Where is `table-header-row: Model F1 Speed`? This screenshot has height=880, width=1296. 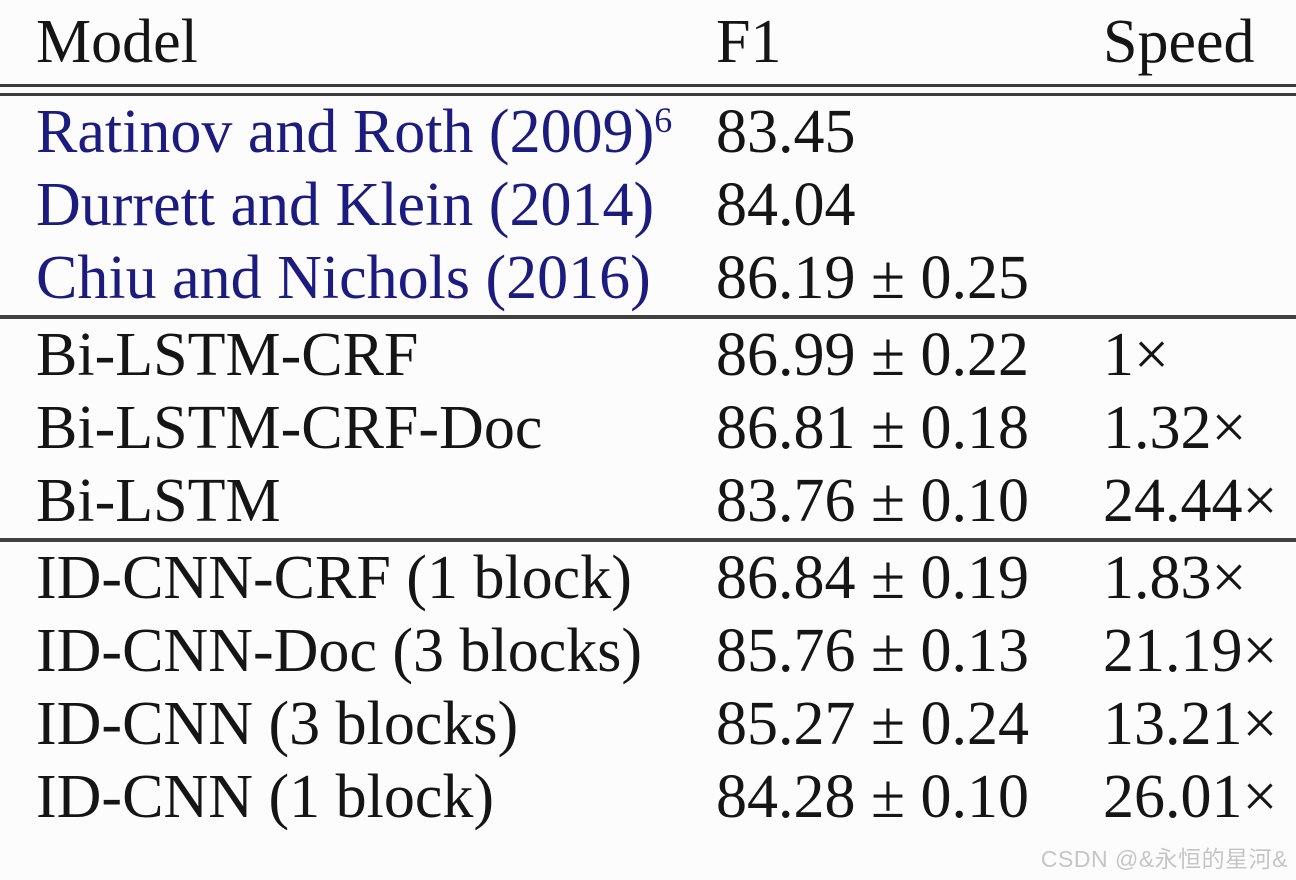
table-header-row: Model F1 Speed is located at coordinates (648, 42).